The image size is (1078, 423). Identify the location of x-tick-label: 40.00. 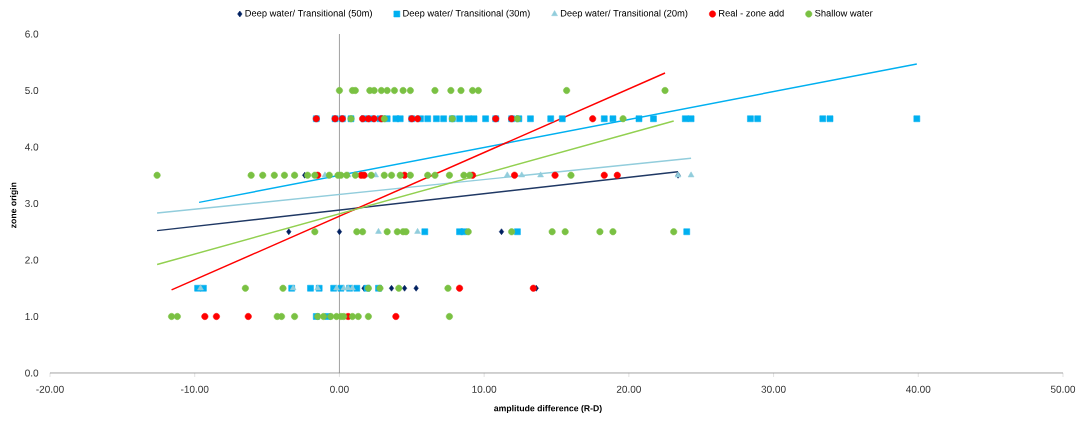
(918, 389).